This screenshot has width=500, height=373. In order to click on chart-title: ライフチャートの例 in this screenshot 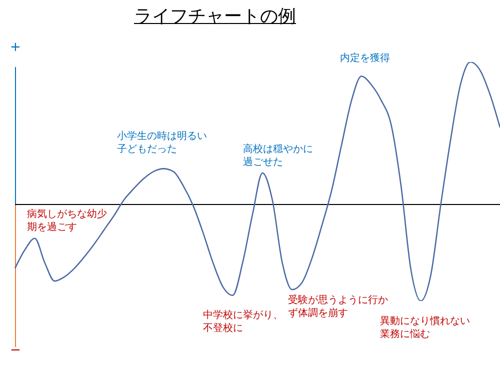, I will do `click(215, 16)`.